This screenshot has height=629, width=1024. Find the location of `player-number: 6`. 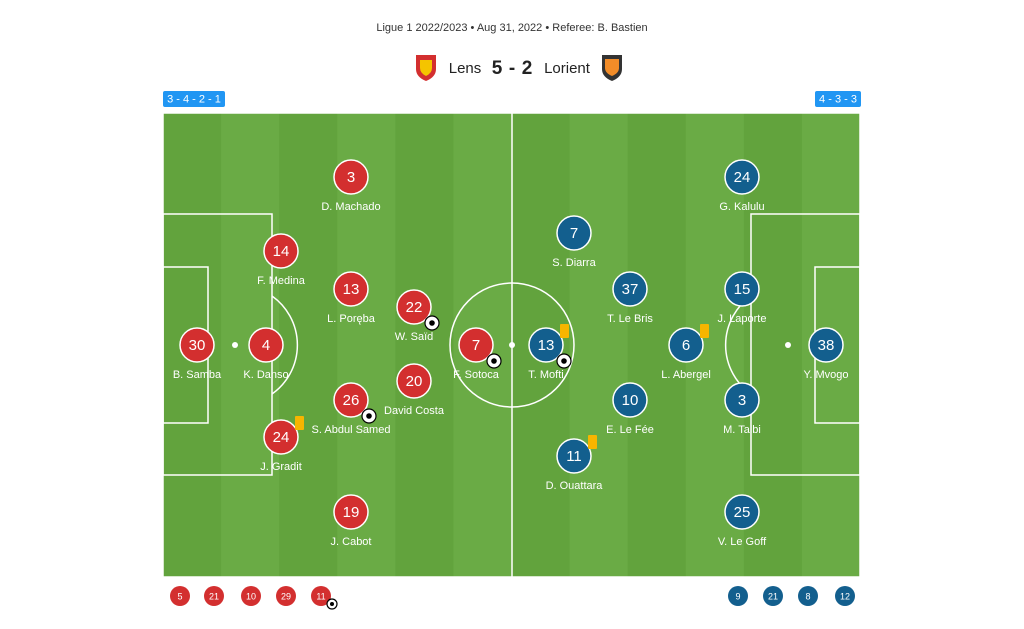

player-number: 6 is located at coordinates (686, 345).